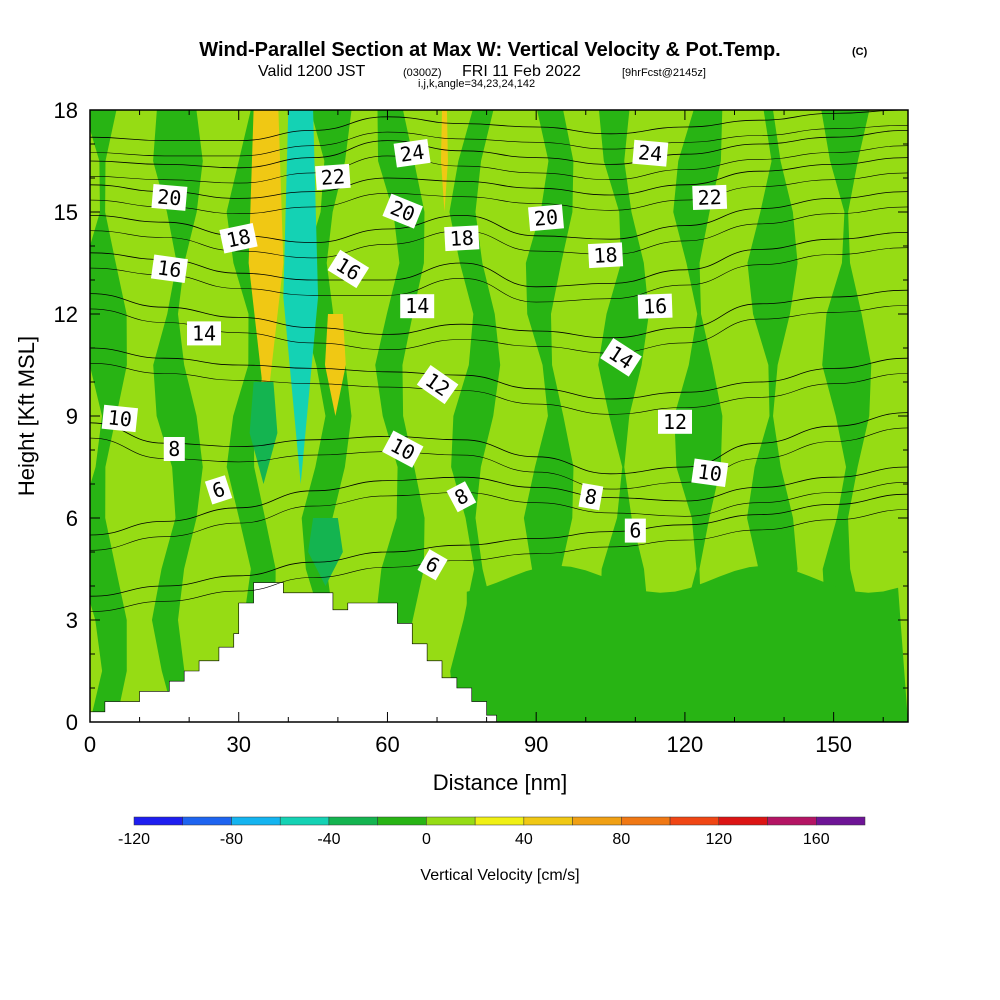 This screenshot has height=1000, width=1000. Describe the element at coordinates (860, 52) in the screenshot. I see `copyright-mark: (C)` at that location.